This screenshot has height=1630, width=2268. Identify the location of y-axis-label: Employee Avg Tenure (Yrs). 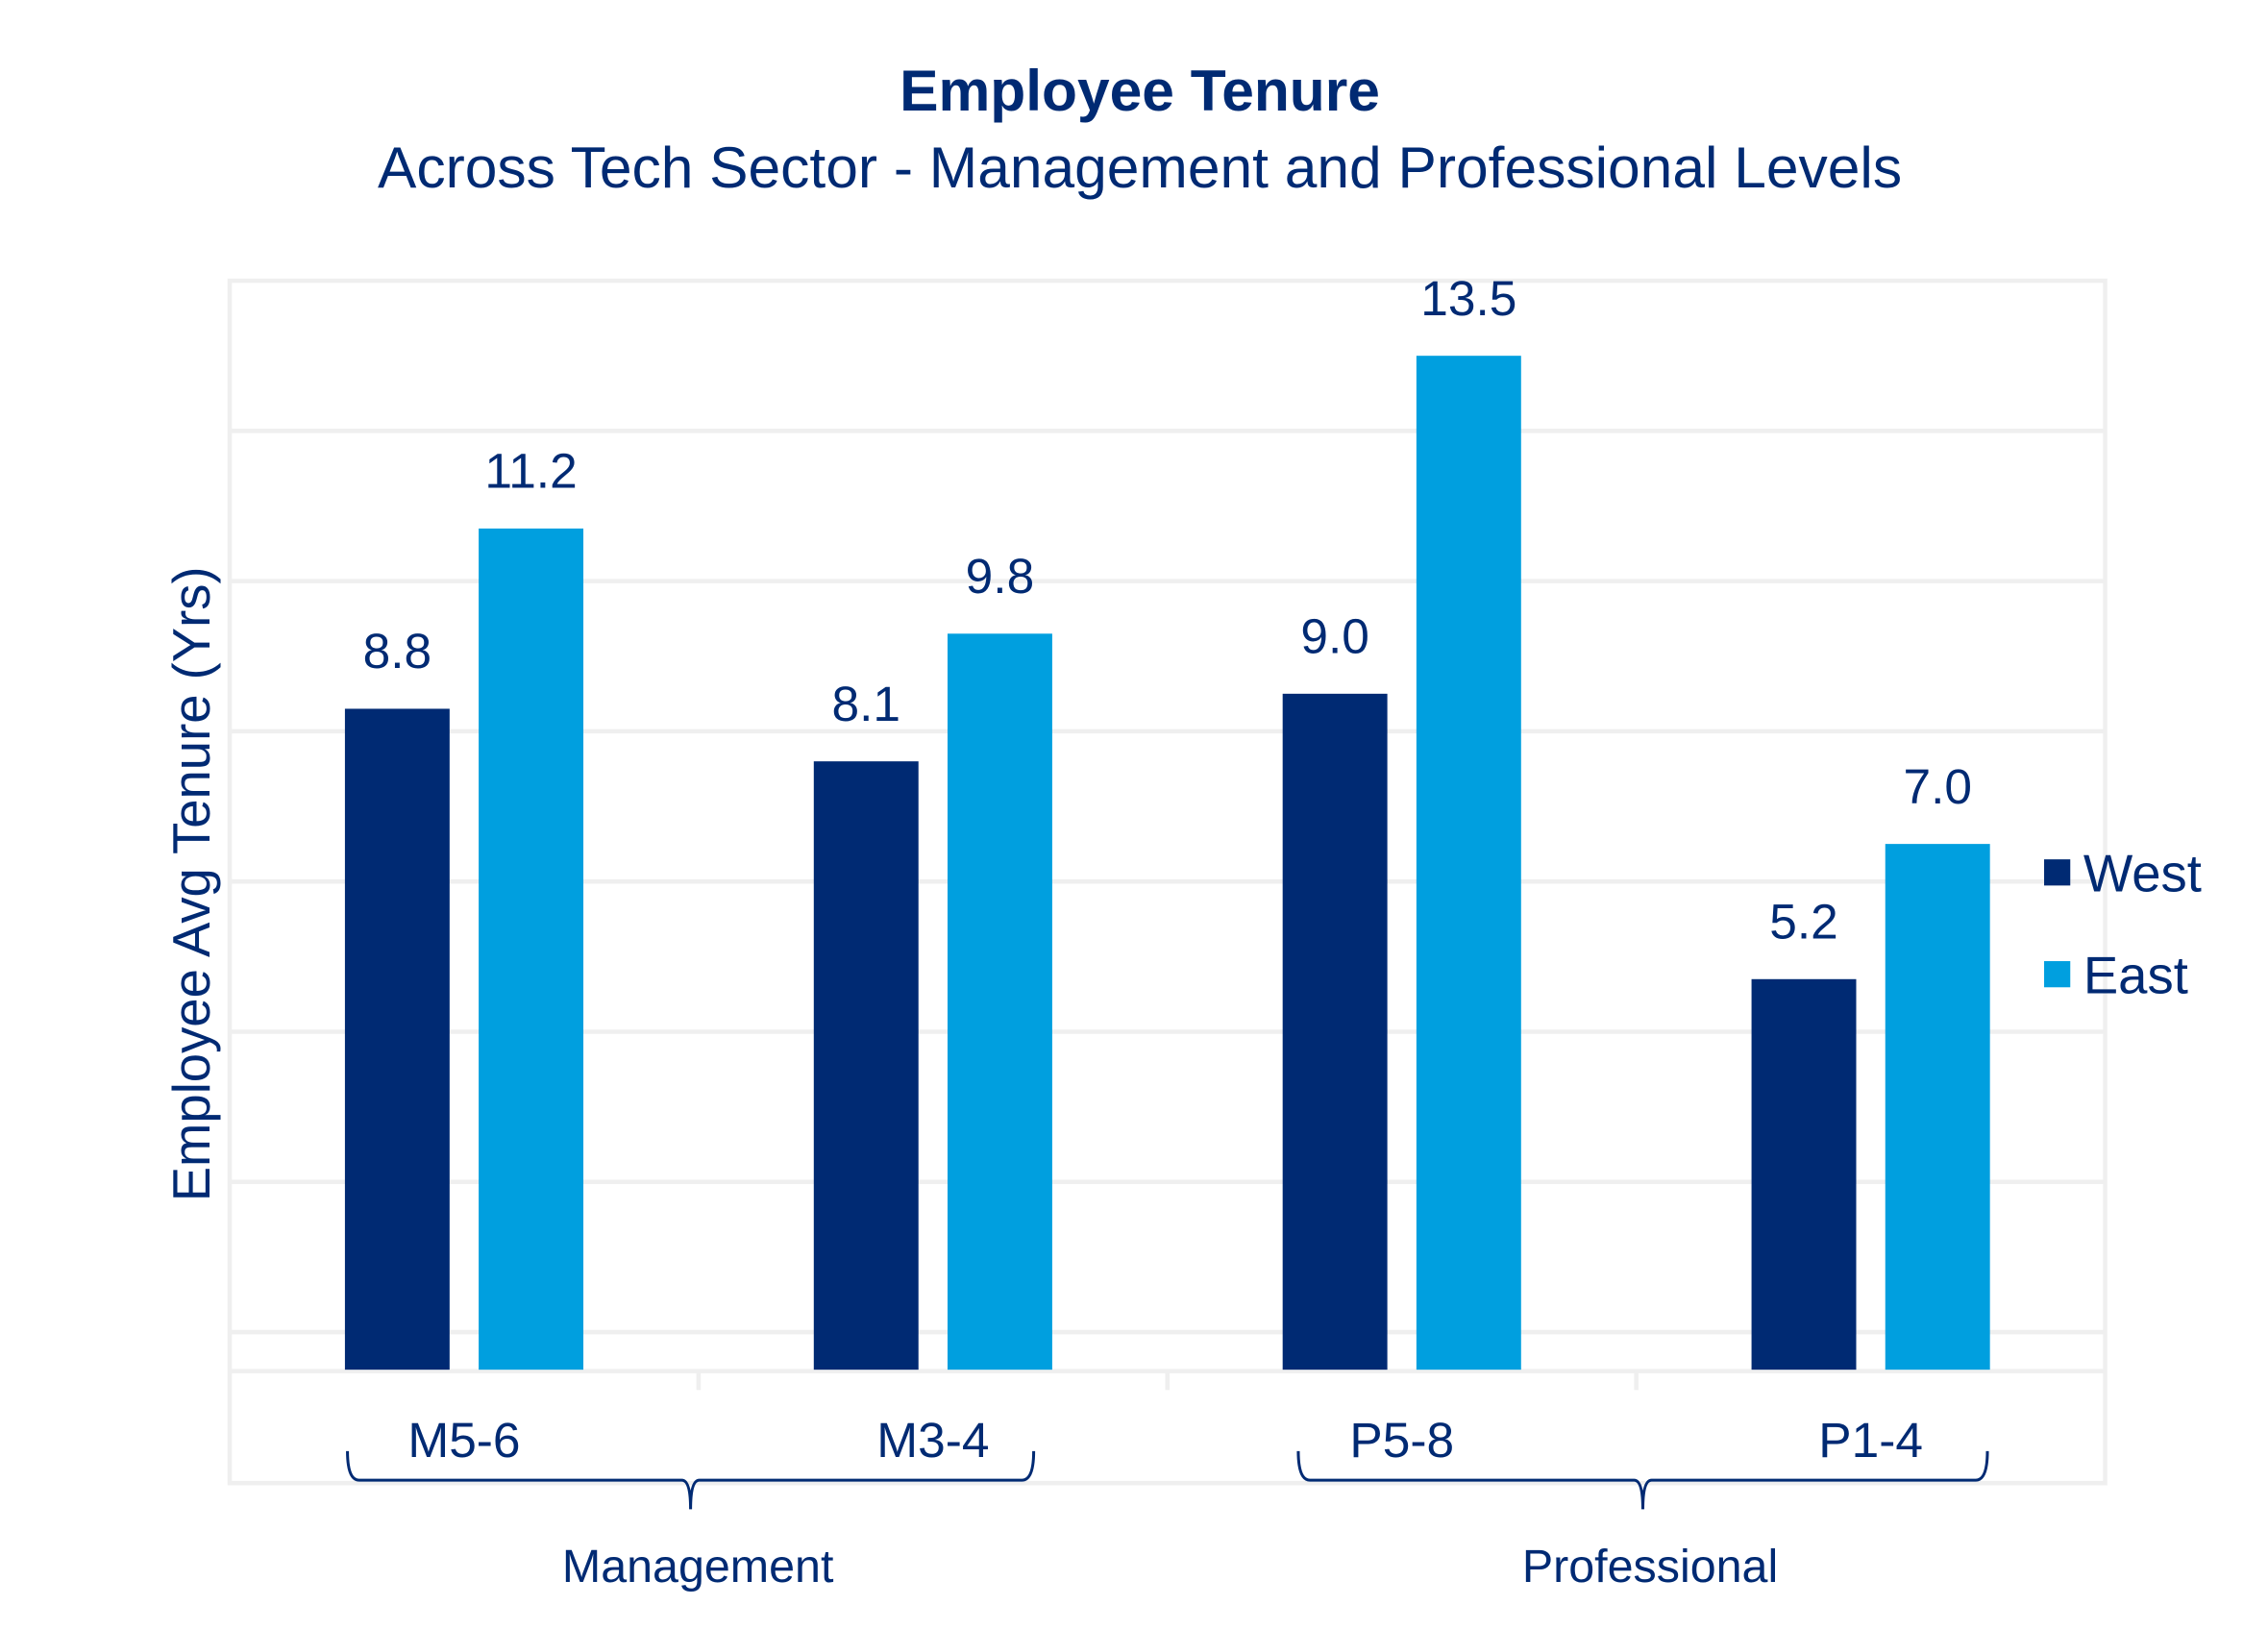
(191, 884).